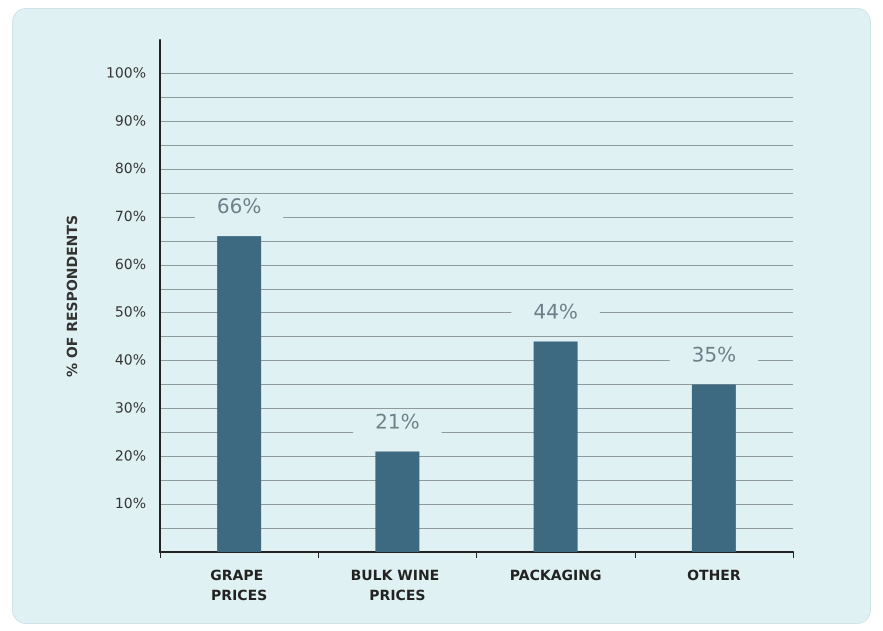  Describe the element at coordinates (130, 169) in the screenshot. I see `y-tick-label: 80%` at that location.